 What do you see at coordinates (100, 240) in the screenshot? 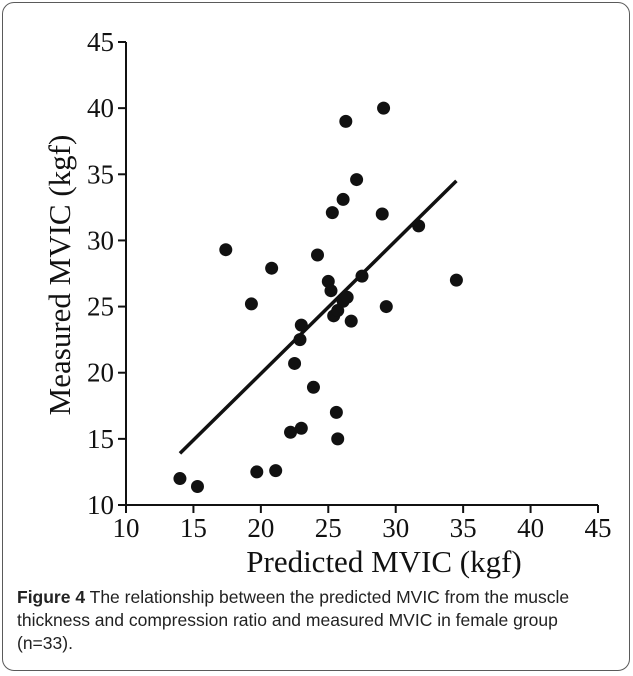
I see `y-tick-label: 30` at bounding box center [100, 240].